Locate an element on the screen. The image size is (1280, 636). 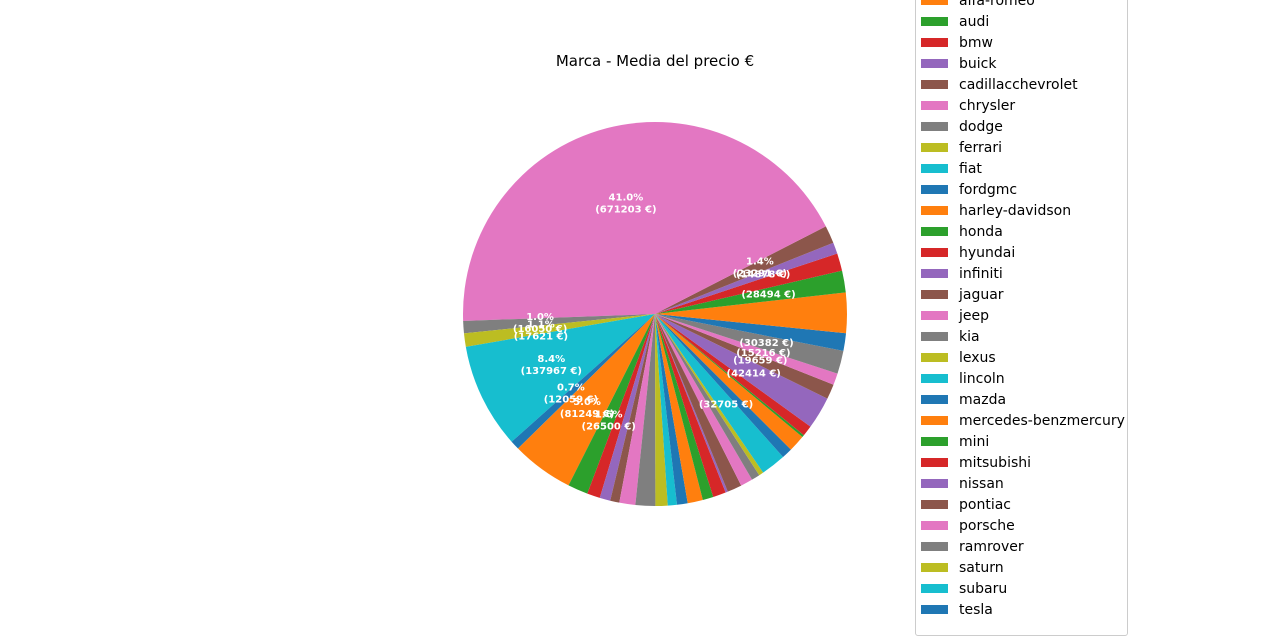
legend-item-buick: buick is located at coordinates (958, 63).